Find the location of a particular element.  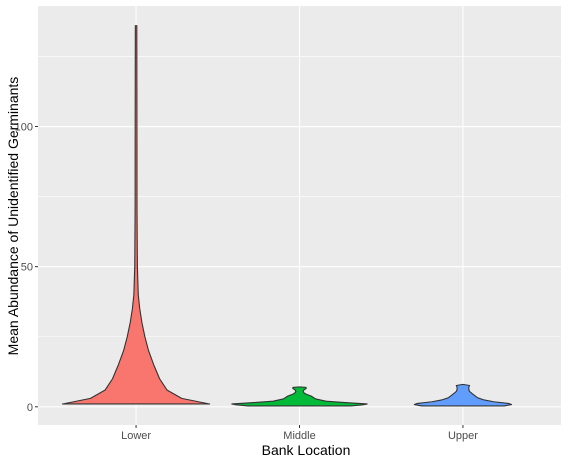

violin-middle is located at coordinates (299, 396).